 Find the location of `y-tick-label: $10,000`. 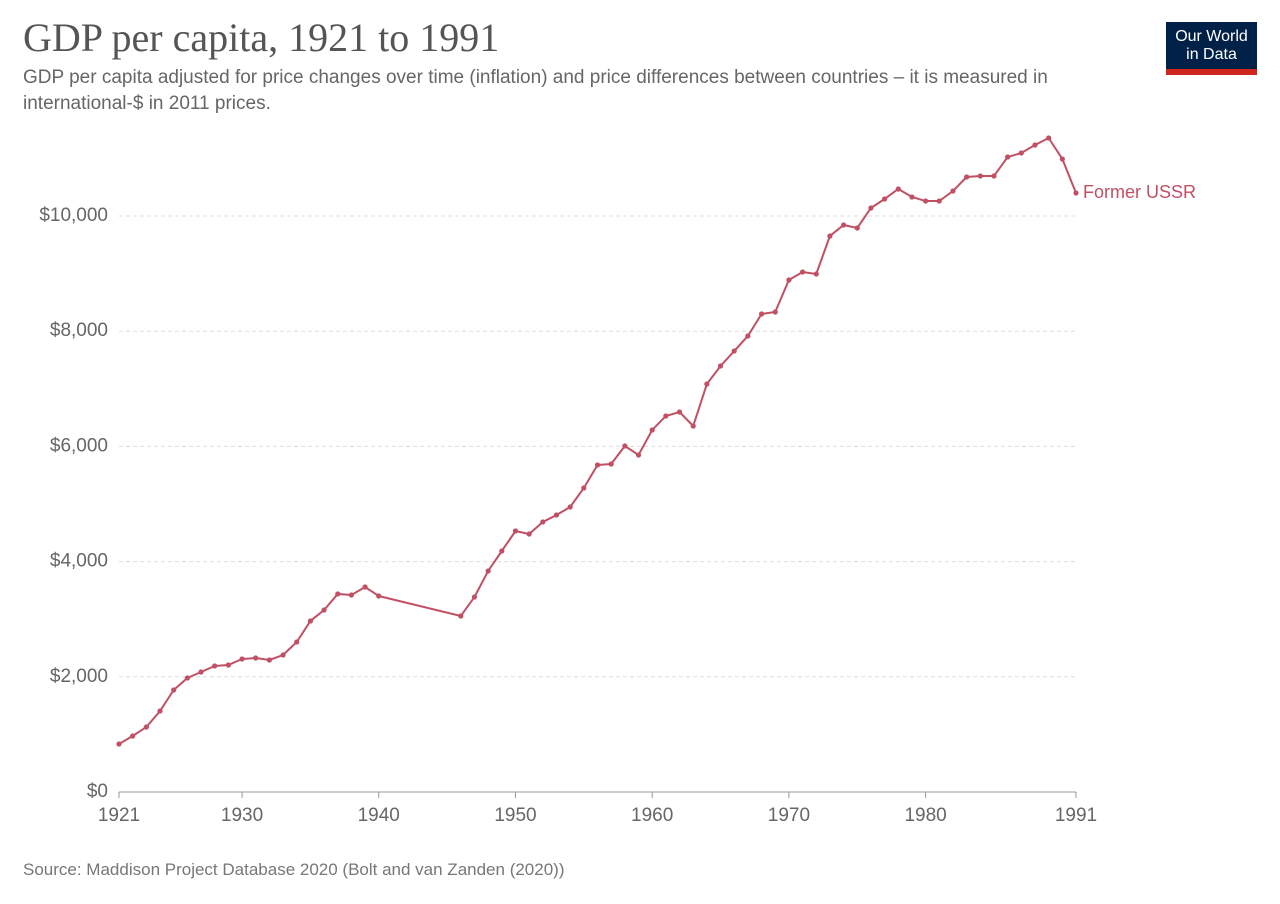

y-tick-label: $10,000 is located at coordinates (73, 215).